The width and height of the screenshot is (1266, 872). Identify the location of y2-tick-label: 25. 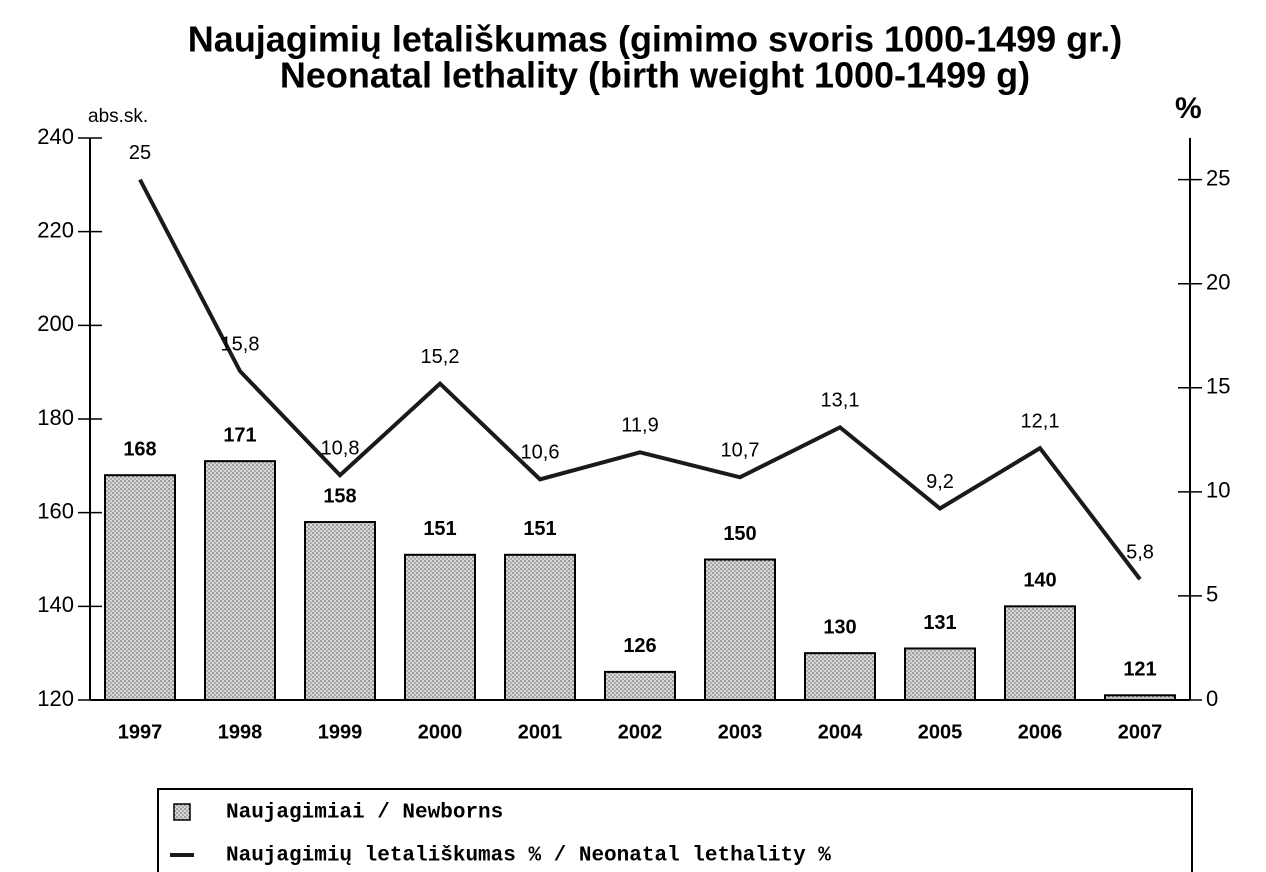
(1218, 177).